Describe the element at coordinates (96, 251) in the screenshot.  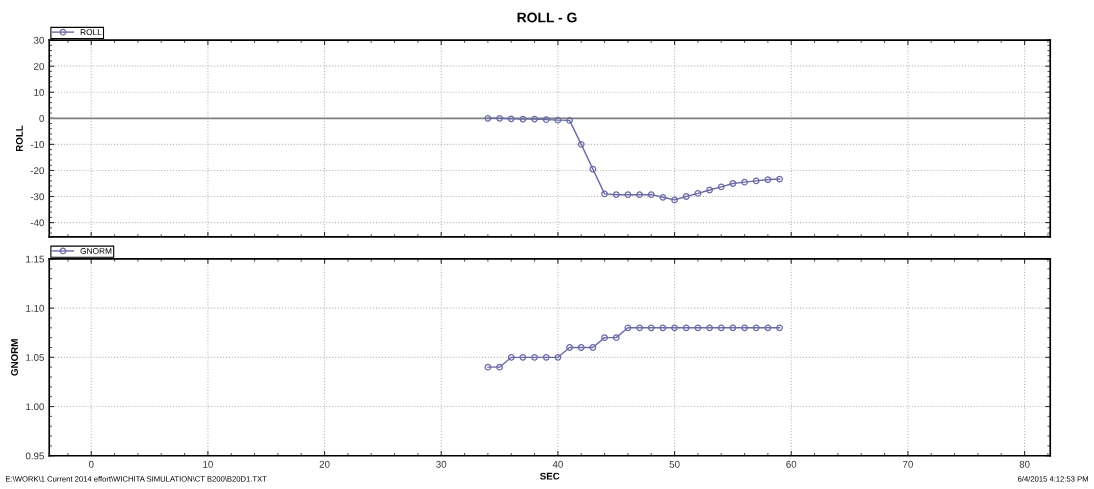
I see `legend-label: GNORM` at that location.